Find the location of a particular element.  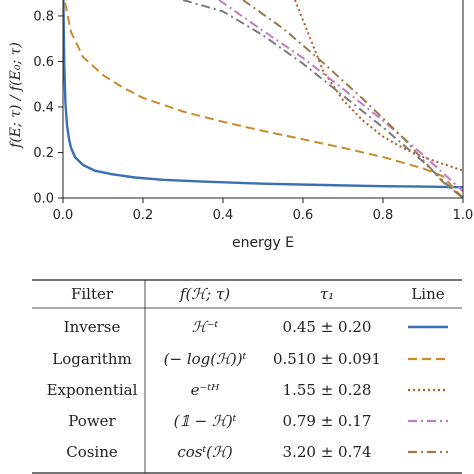

table-row: Exponential e⁻ᵗᴴ 1.55 ± 0.28 is located at coordinates (247, 390).